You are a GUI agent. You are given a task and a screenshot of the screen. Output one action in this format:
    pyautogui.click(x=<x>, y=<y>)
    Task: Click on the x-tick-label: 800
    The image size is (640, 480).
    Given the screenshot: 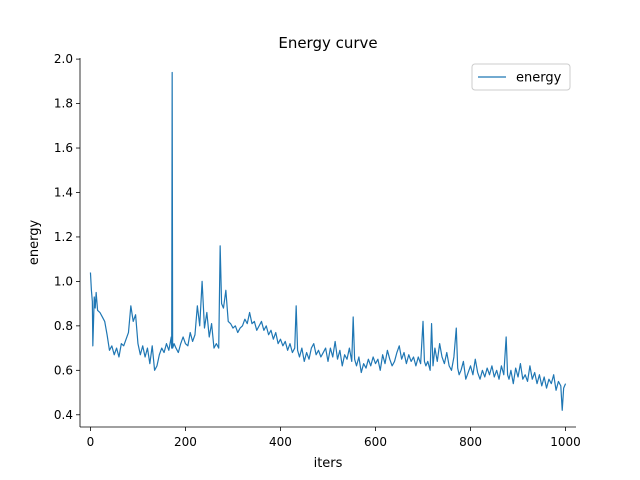 What is the action you would take?
    pyautogui.click(x=470, y=442)
    